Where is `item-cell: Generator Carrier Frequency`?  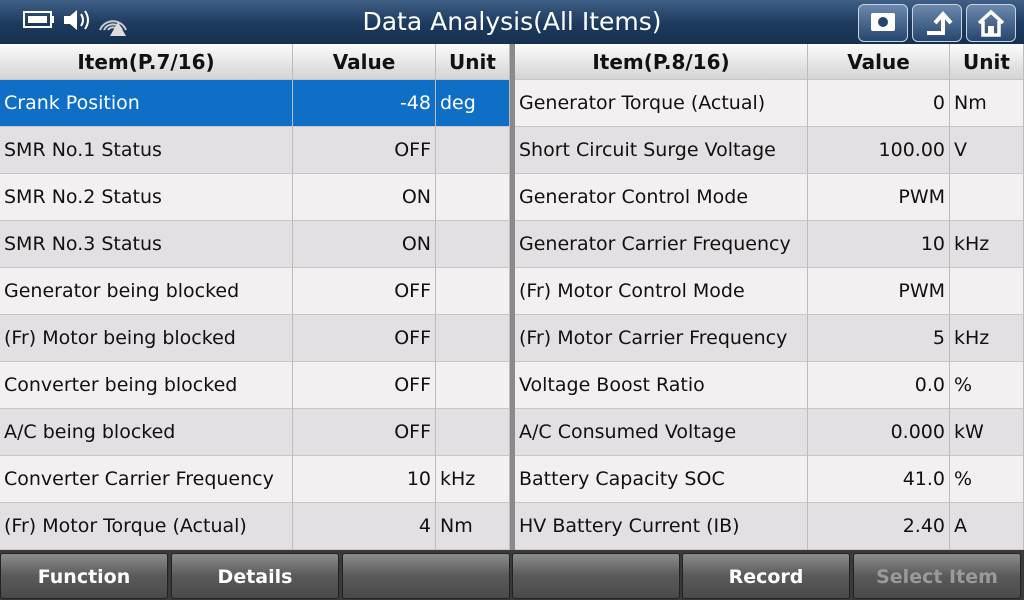
item-cell: Generator Carrier Frequency is located at coordinates (661, 244).